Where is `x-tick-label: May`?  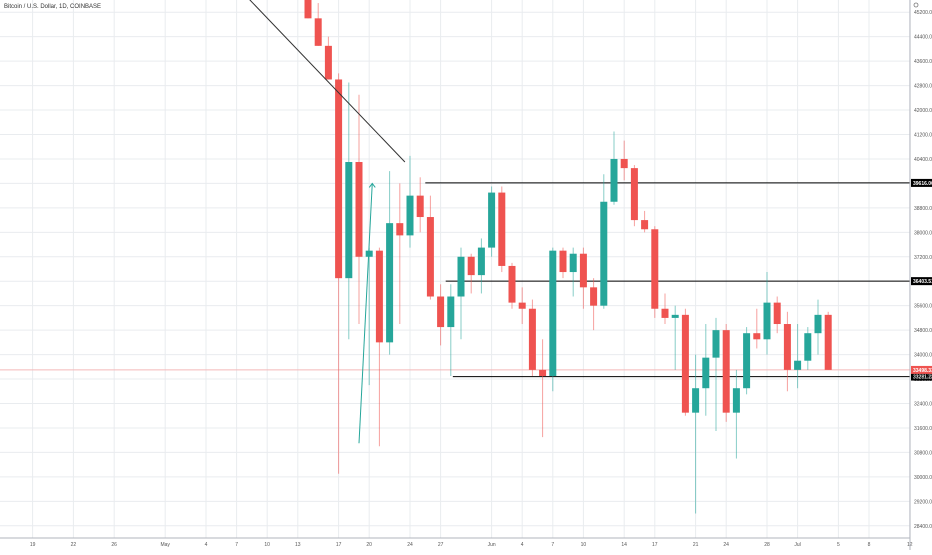
x-tick-label: May is located at coordinates (165, 545).